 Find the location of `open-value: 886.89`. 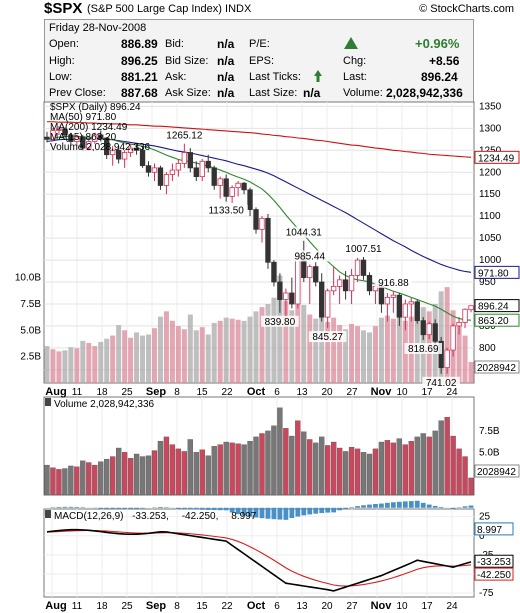

open-value: 886.89 is located at coordinates (139, 44).